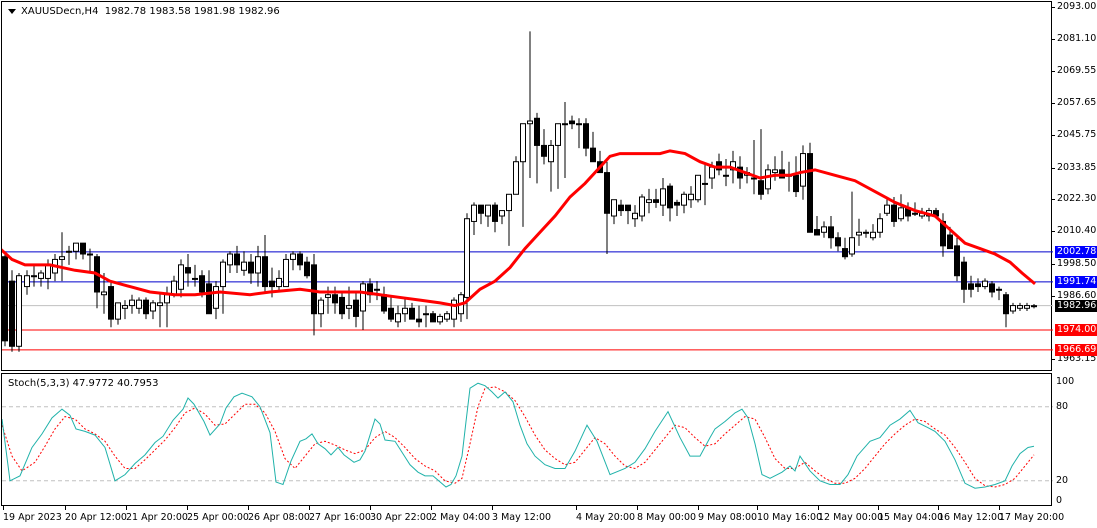  Describe the element at coordinates (1076, 349) in the screenshot. I see `price-tag: 1966.69` at that location.